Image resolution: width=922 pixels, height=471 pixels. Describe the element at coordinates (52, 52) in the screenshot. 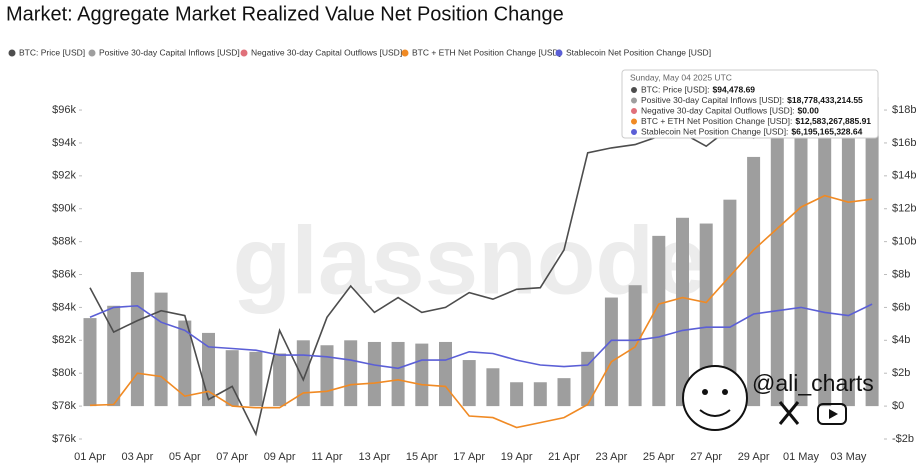

I see `legend-label: BTC: Price [USD]` at that location.